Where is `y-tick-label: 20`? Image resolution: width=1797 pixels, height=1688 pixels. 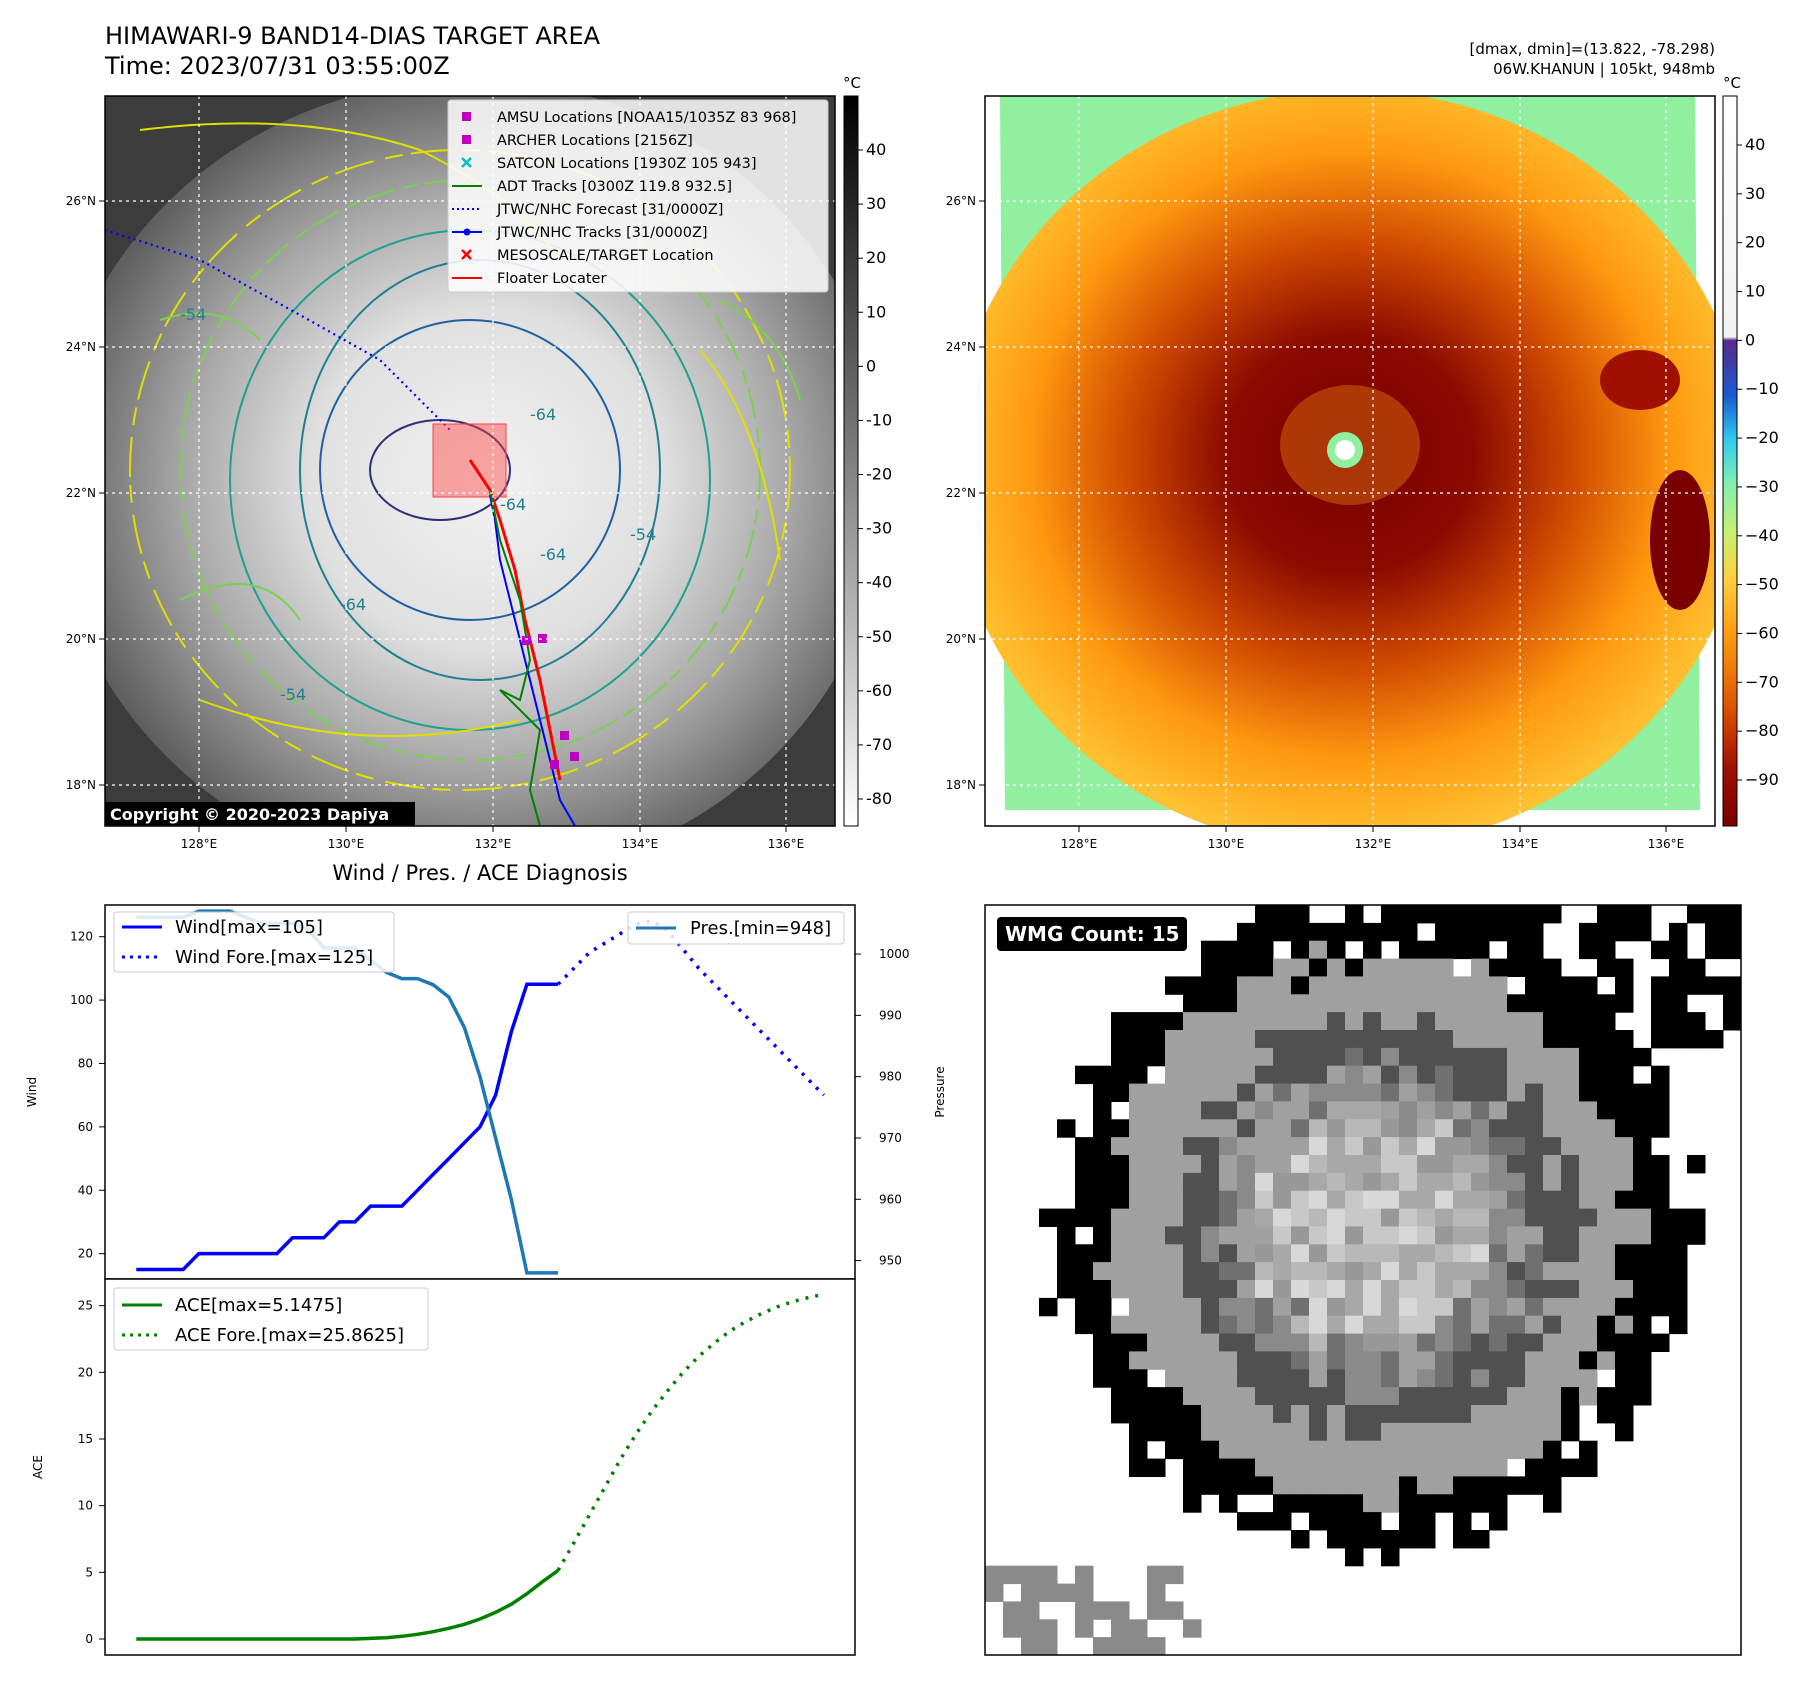
y-tick-label: 20 is located at coordinates (85, 1372).